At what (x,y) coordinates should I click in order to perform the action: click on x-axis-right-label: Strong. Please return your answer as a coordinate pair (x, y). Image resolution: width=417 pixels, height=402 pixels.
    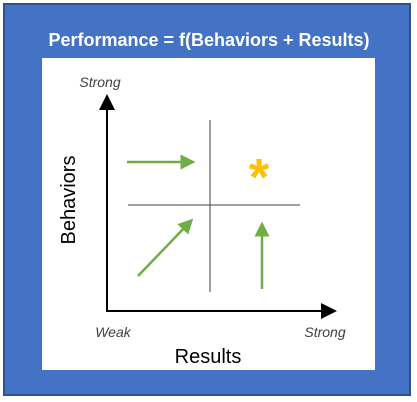
    Looking at the image, I should click on (324, 332).